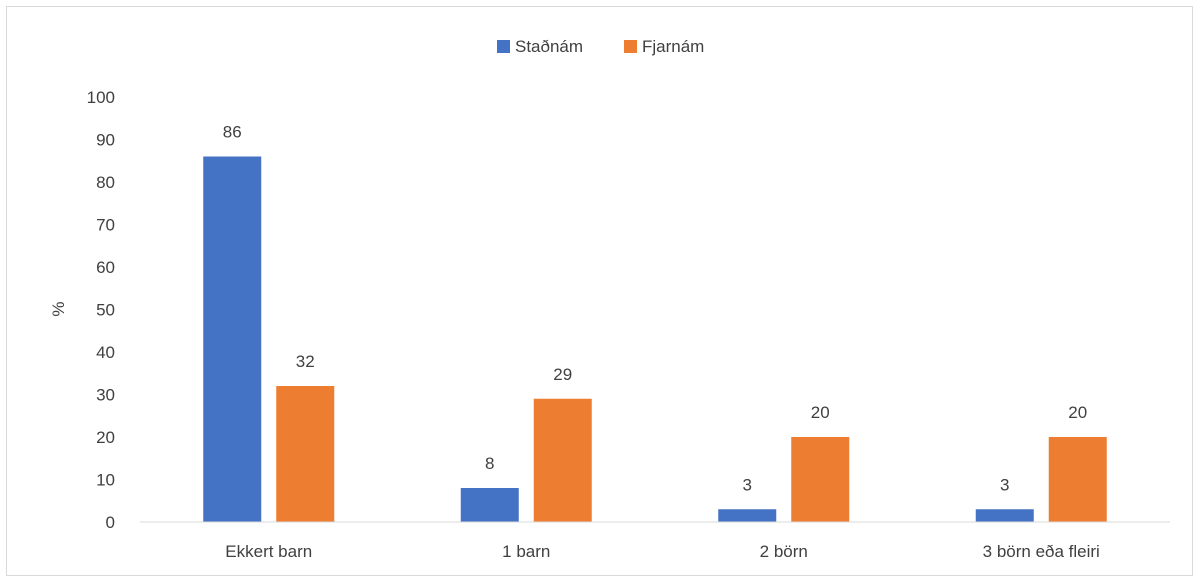 This screenshot has height=581, width=1200. Describe the element at coordinates (105, 480) in the screenshot. I see `y-tick-label: 10` at that location.